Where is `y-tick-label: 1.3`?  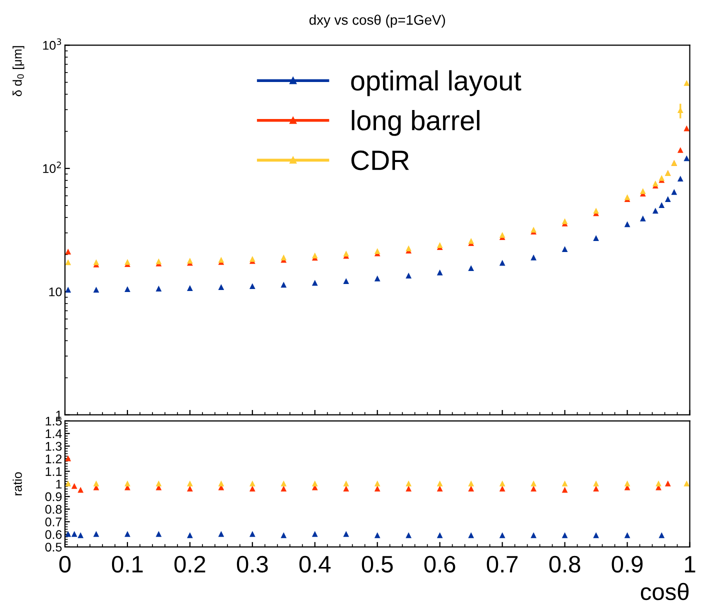
y-tick-label: 1.3 is located at coordinates (54, 446).